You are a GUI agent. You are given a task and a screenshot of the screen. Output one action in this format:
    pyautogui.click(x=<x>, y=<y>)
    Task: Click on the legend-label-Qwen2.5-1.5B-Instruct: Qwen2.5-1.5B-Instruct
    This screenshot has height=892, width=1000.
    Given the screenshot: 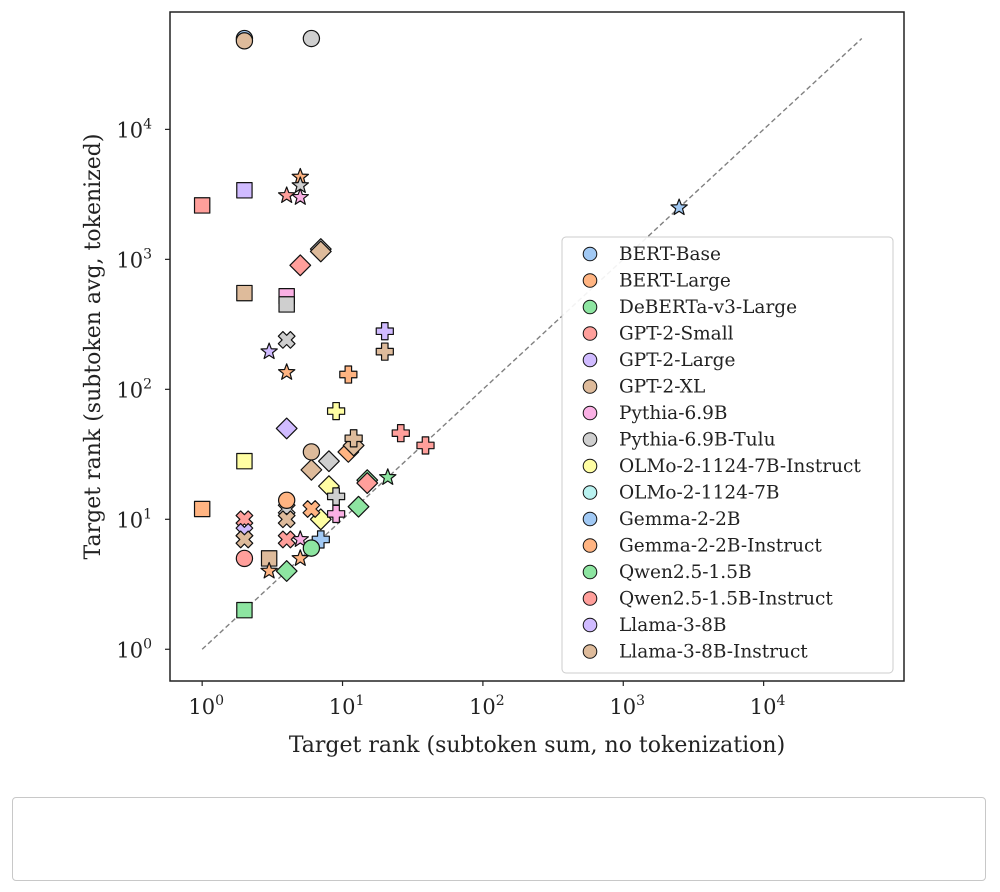 What is the action you would take?
    pyautogui.click(x=726, y=599)
    